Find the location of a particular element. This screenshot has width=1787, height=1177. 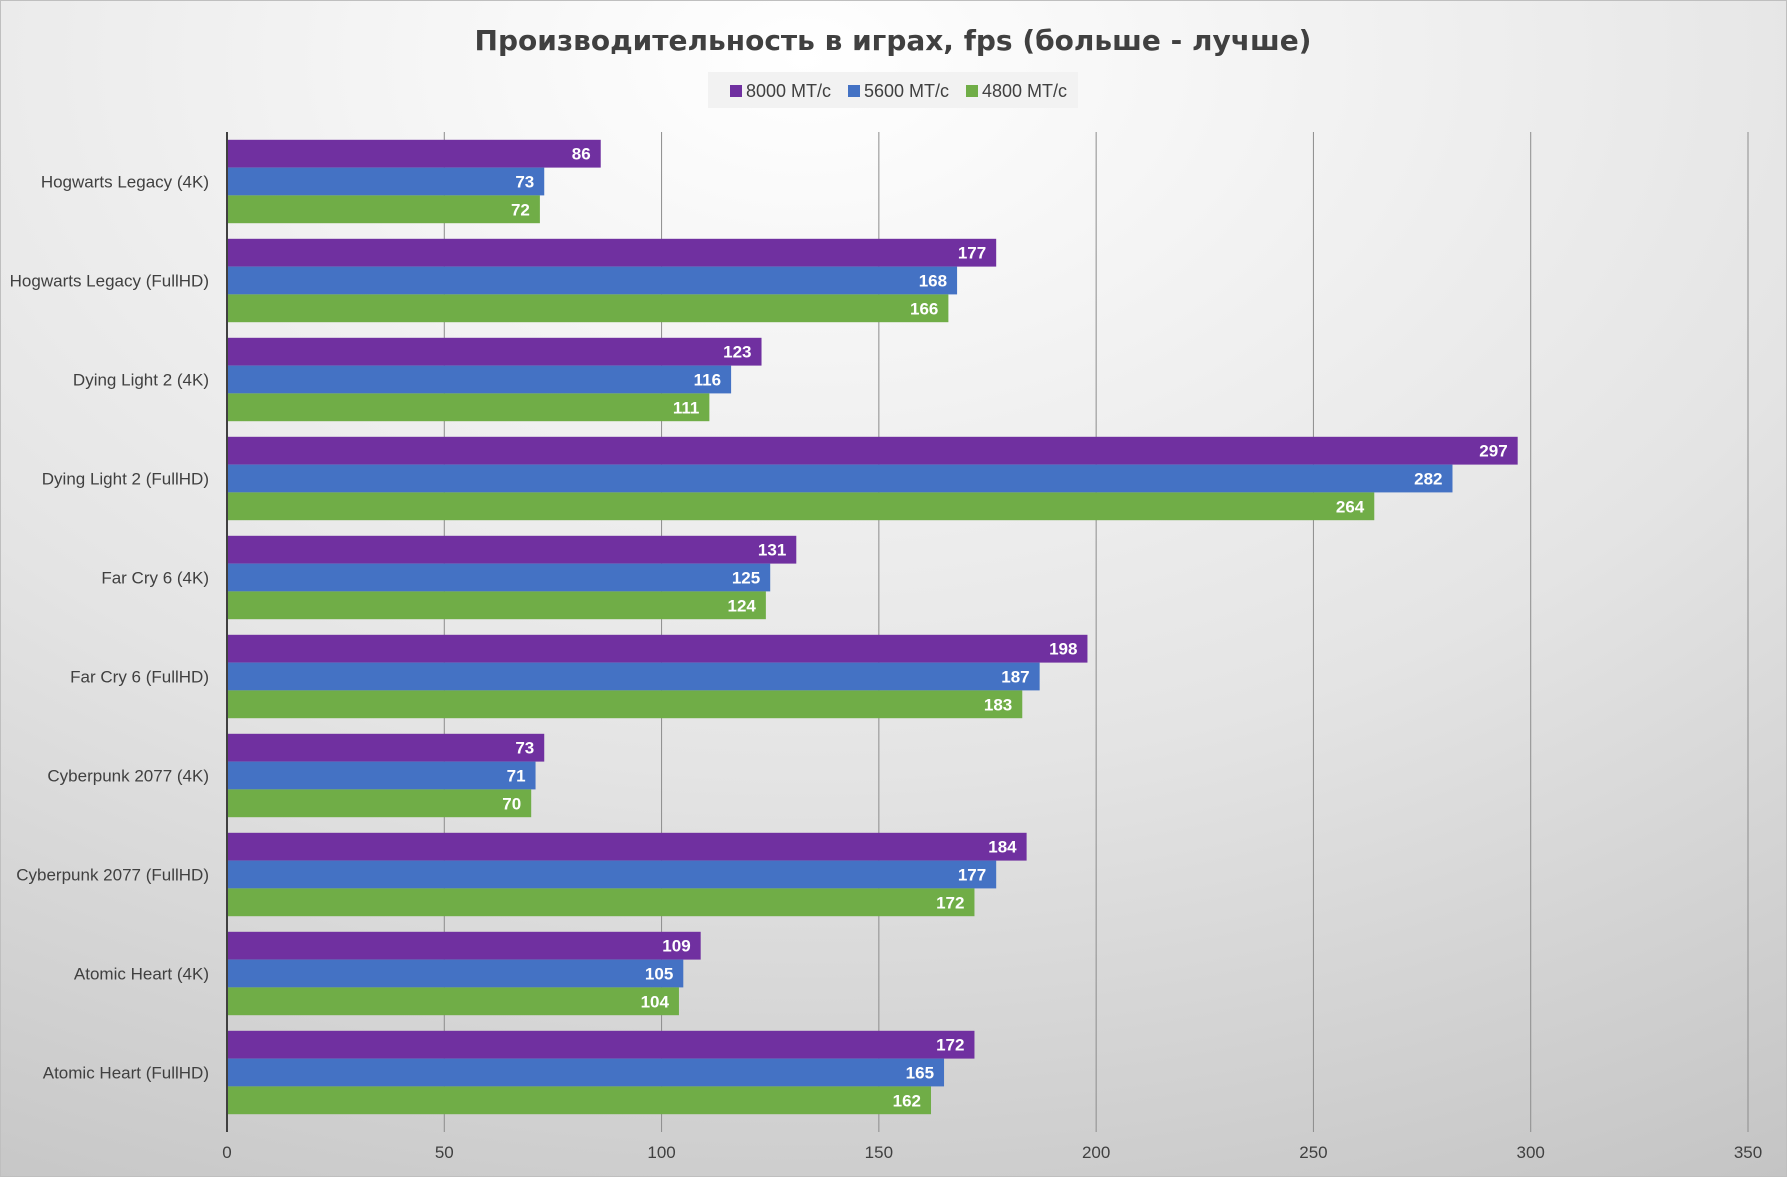

data-label: 109 is located at coordinates (676, 946).